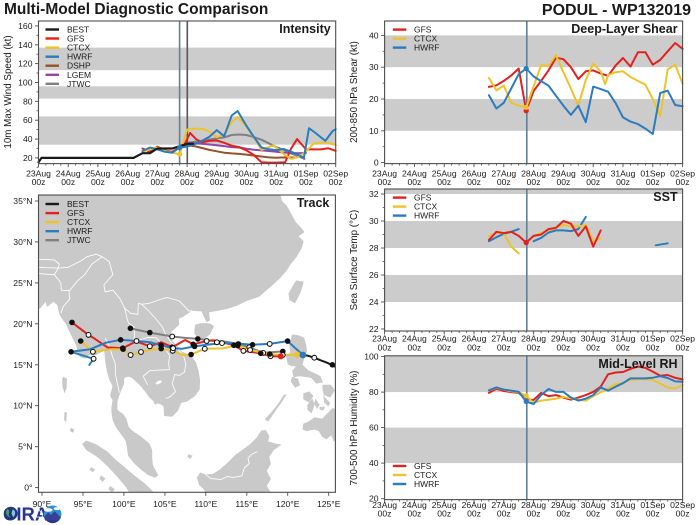  What do you see at coordinates (616, 10) in the screenshot?
I see `svg-text: PODUL - WP132019` at bounding box center [616, 10].